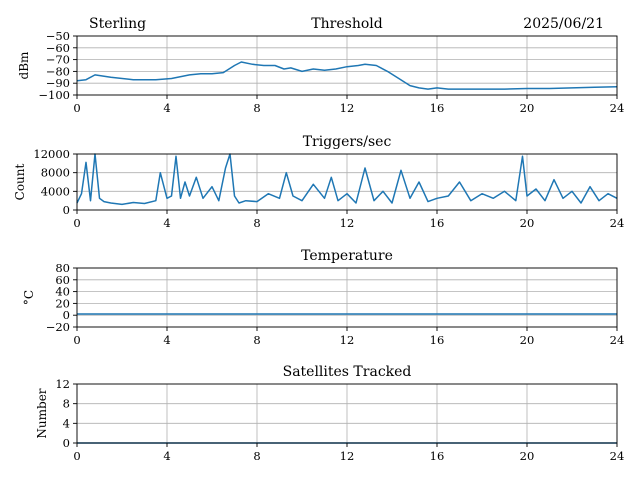 Image resolution: width=640 pixels, height=480 pixels. Describe the element at coordinates (437, 108) in the screenshot. I see `chart1-xtick-label: 16` at that location.